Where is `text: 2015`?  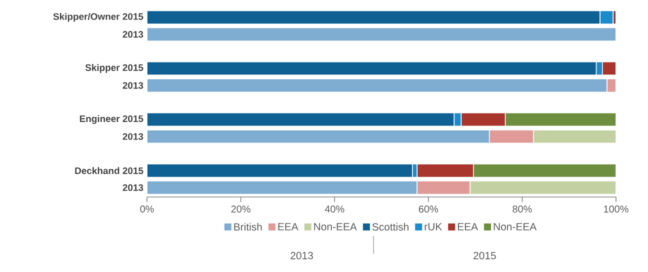
text: 2015 is located at coordinates (485, 256).